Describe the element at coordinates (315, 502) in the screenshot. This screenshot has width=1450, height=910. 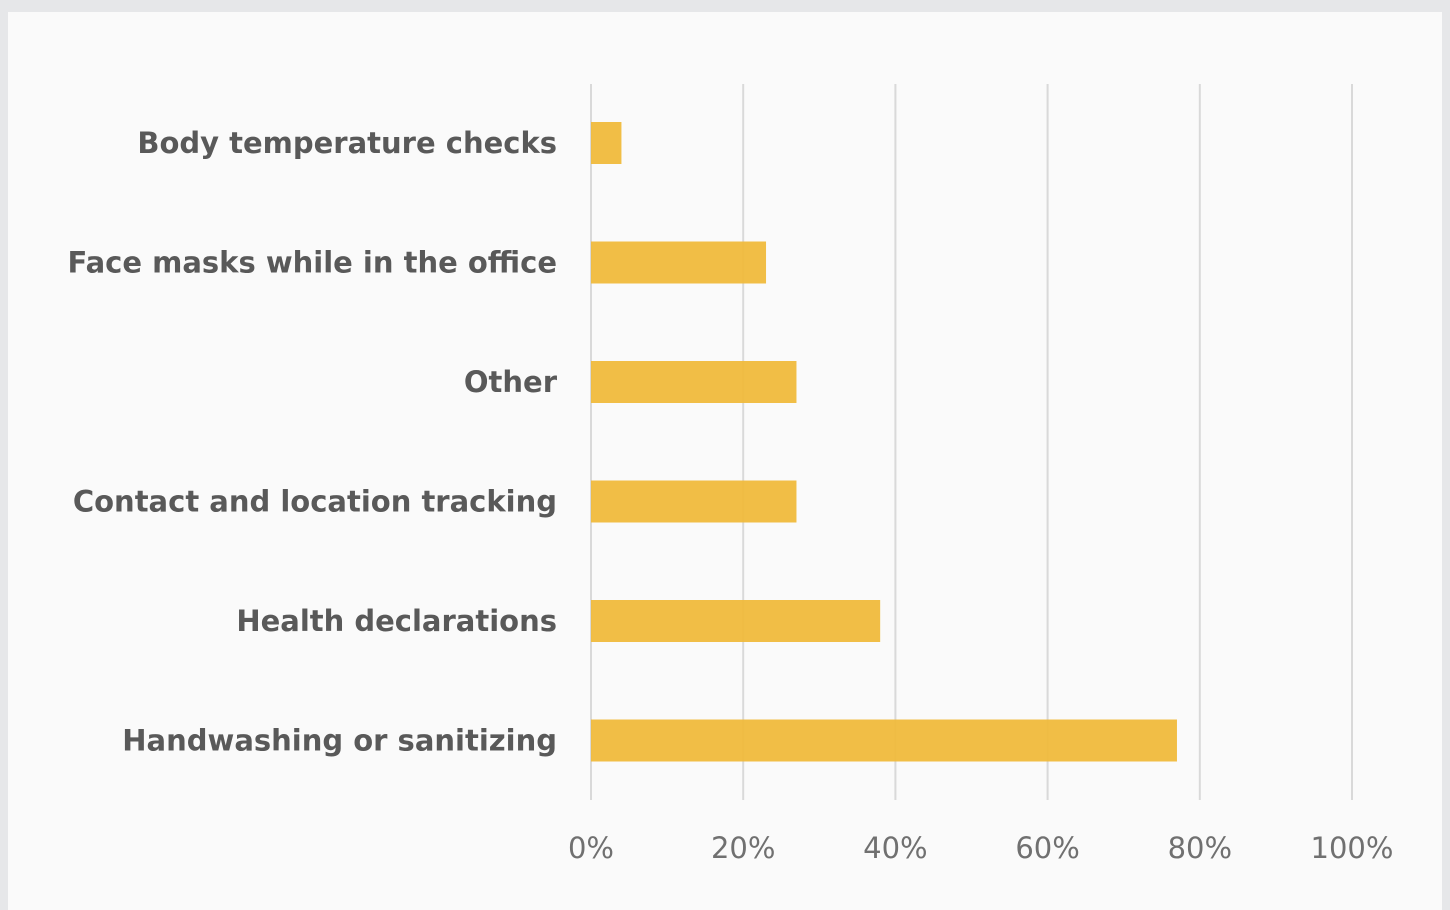
I see `category-label-4: Contact and location tracking` at that location.